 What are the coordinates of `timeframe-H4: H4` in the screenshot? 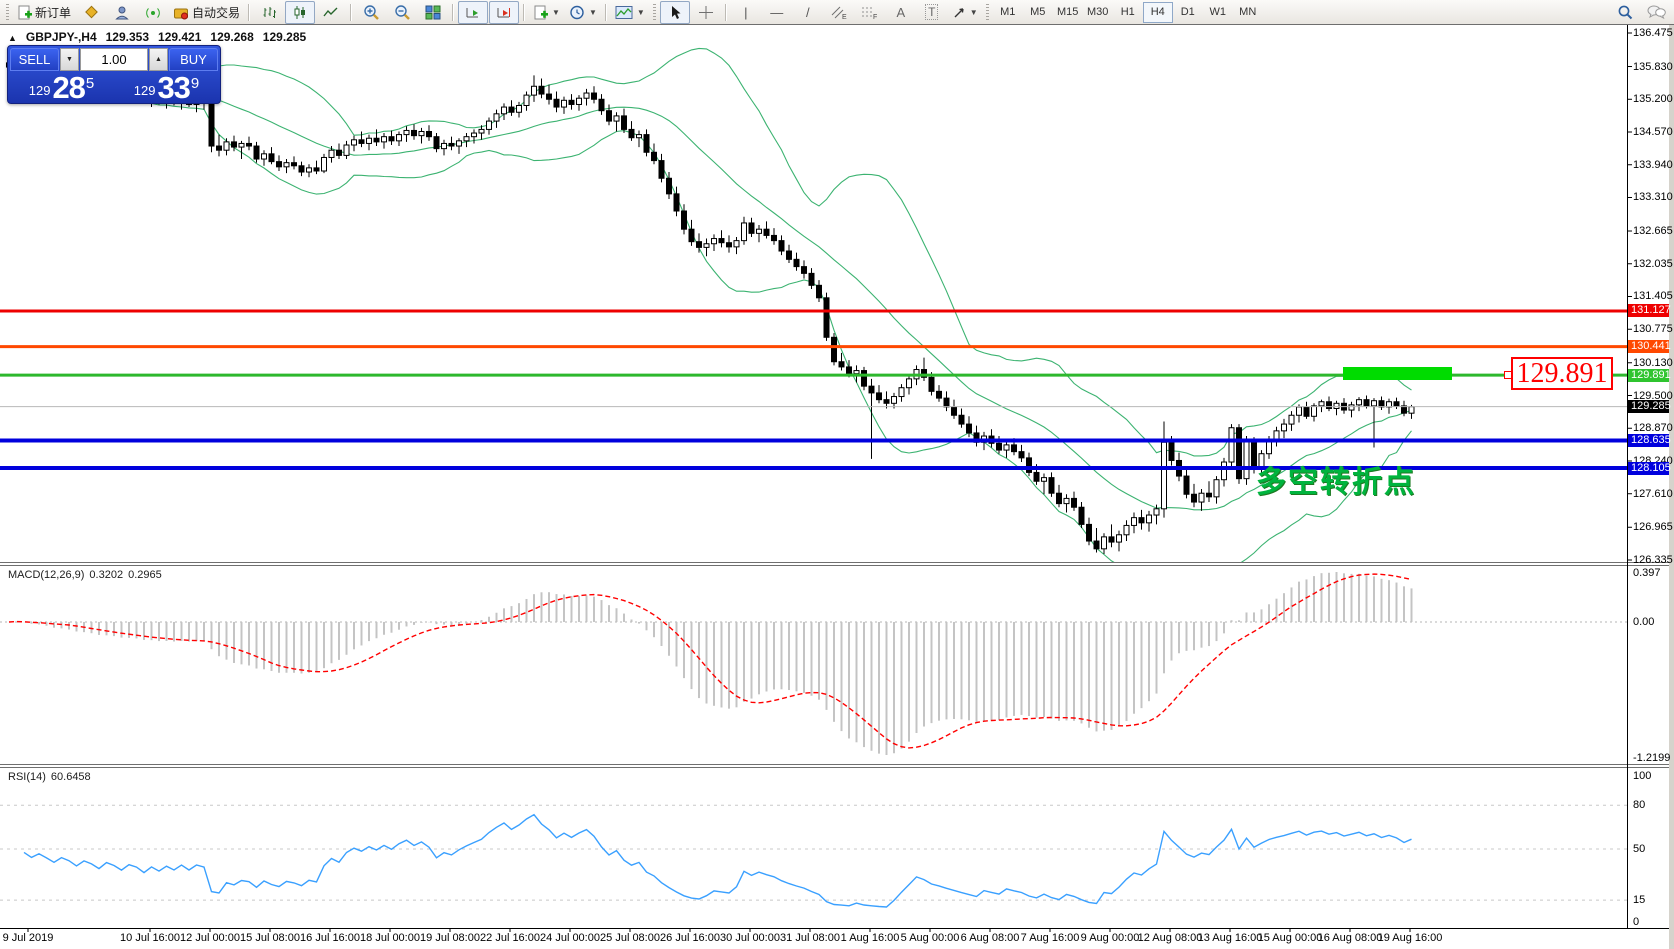 It's located at (1157, 12).